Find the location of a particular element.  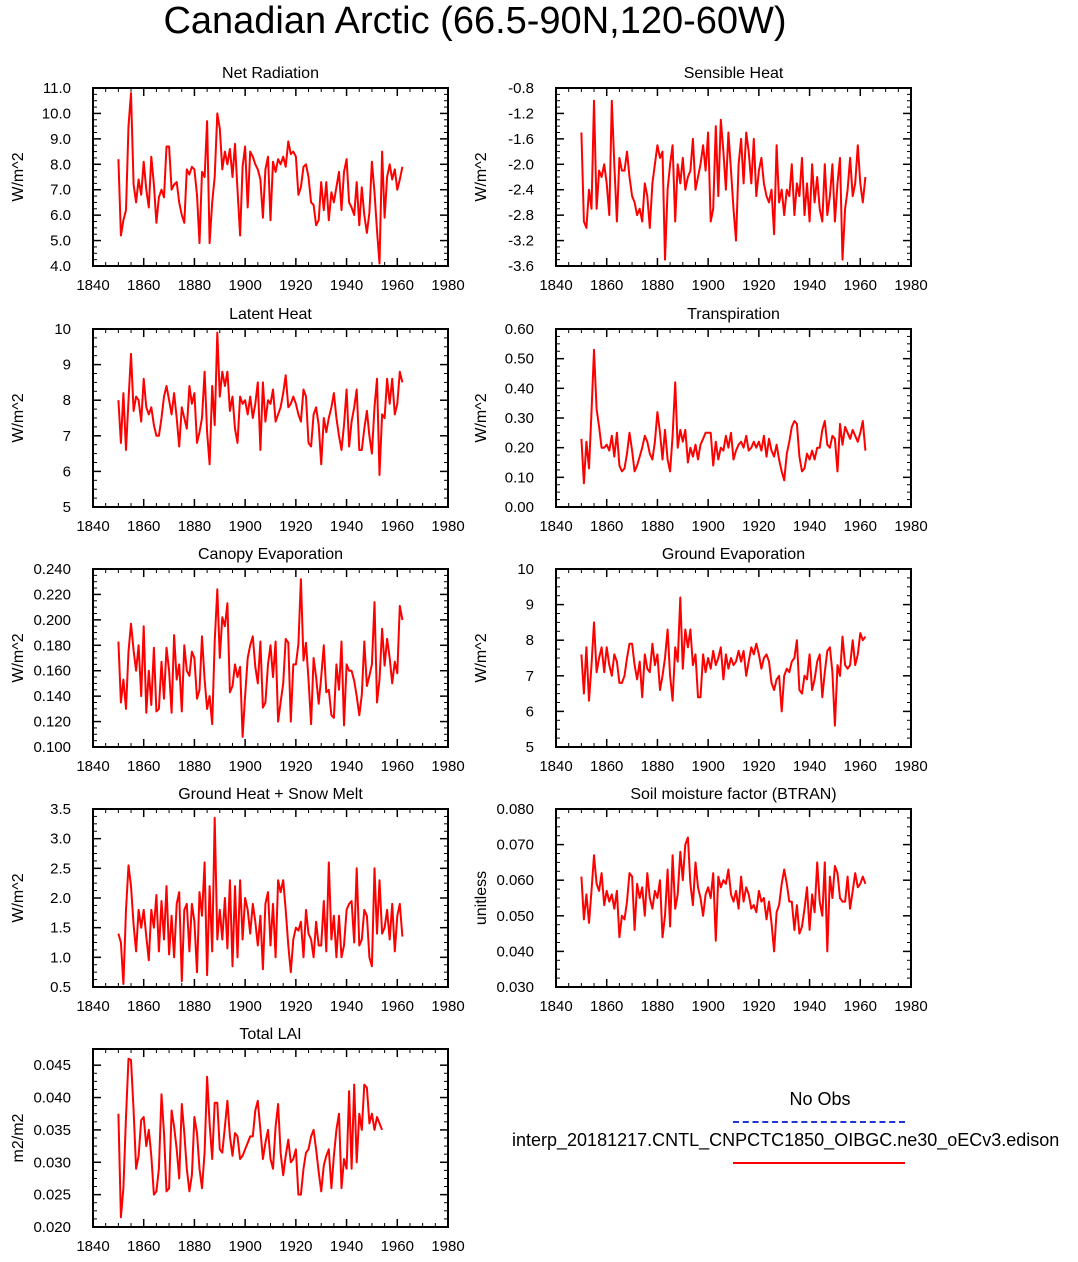

panel-title: Sensible Heat is located at coordinates (734, 73).